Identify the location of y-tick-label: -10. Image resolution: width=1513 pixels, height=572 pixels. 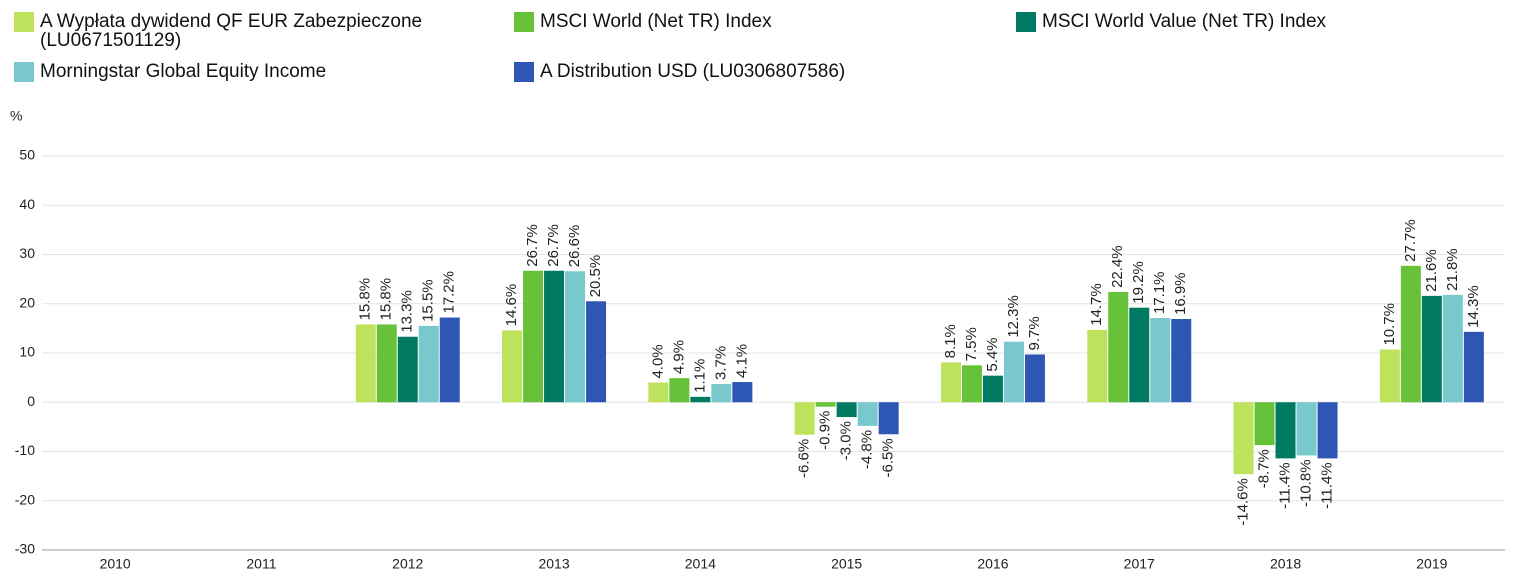
(25, 450).